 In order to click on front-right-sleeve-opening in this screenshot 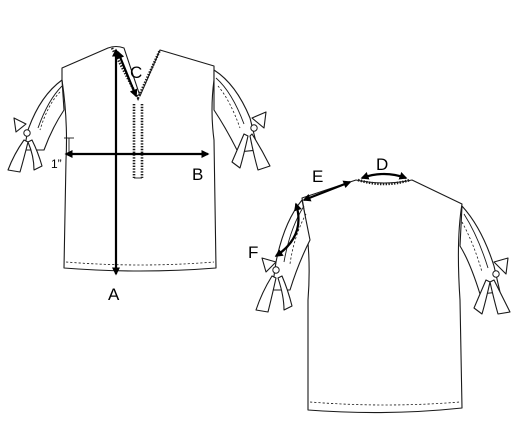, I will do `click(230, 101)`.